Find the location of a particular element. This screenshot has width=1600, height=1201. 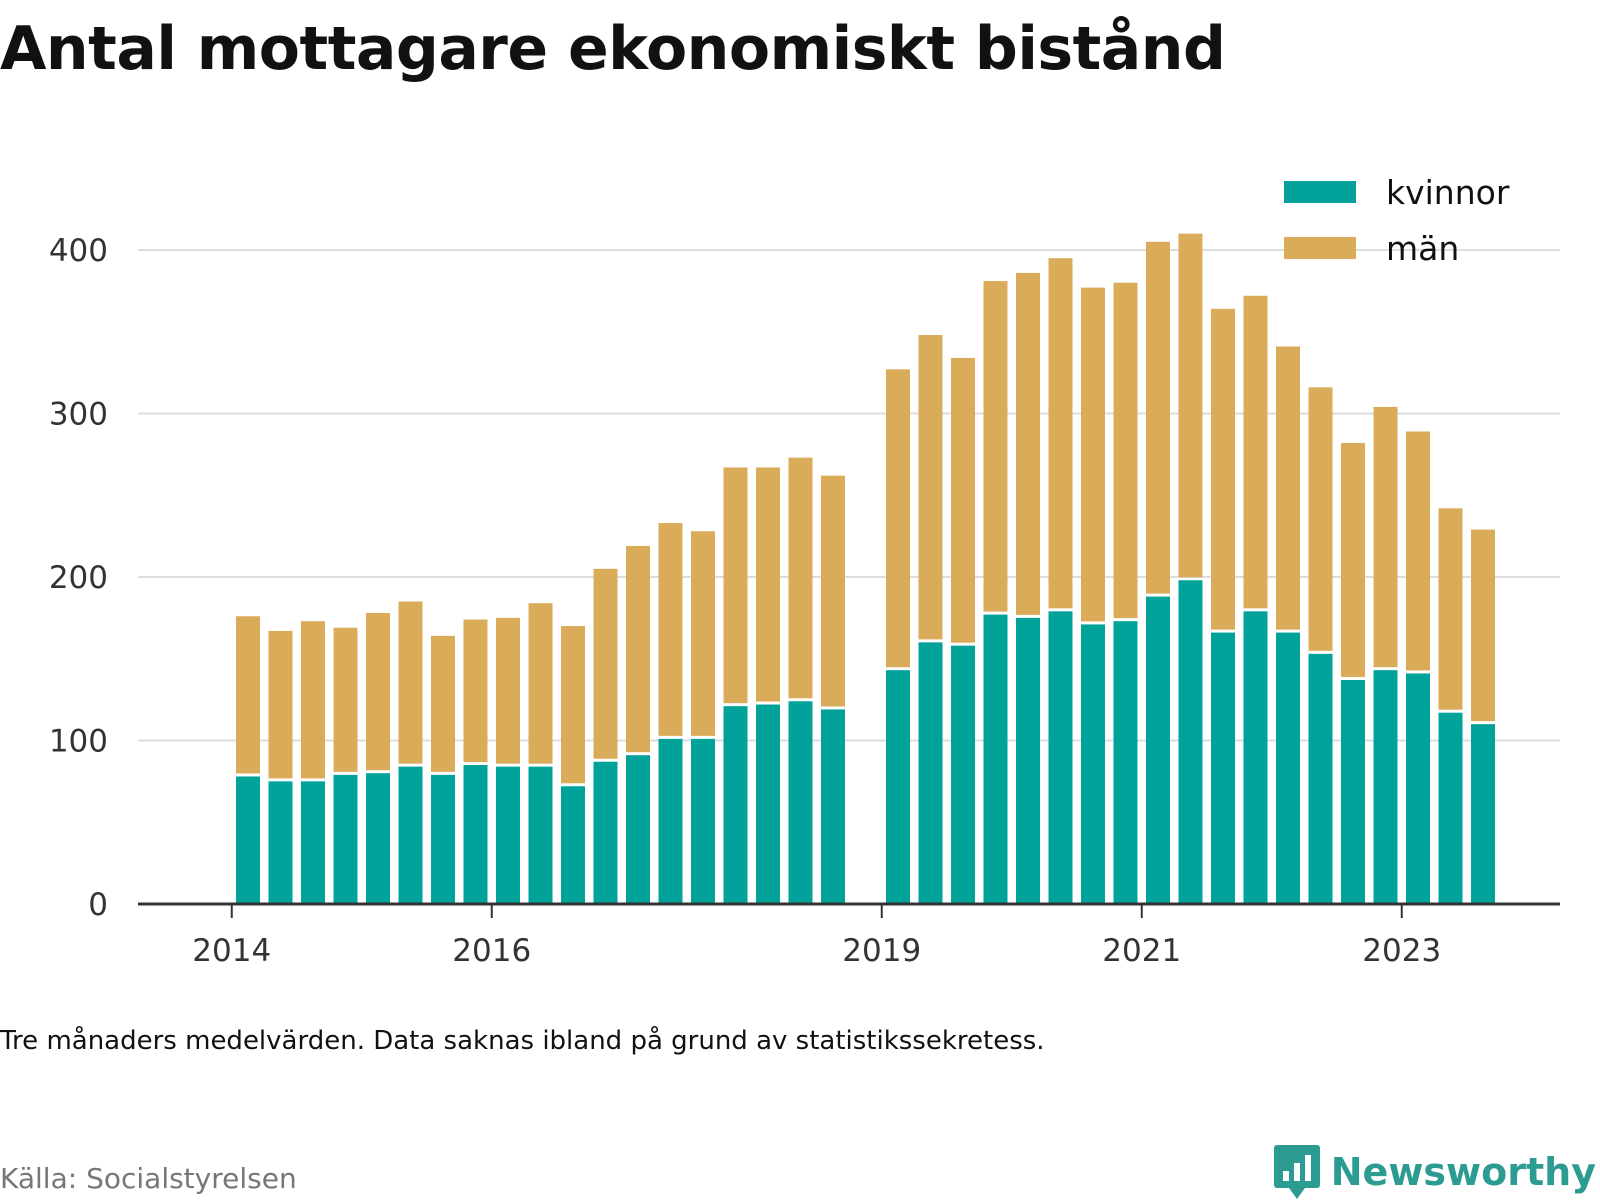

x-tick-label: 2021 is located at coordinates (1141, 951).